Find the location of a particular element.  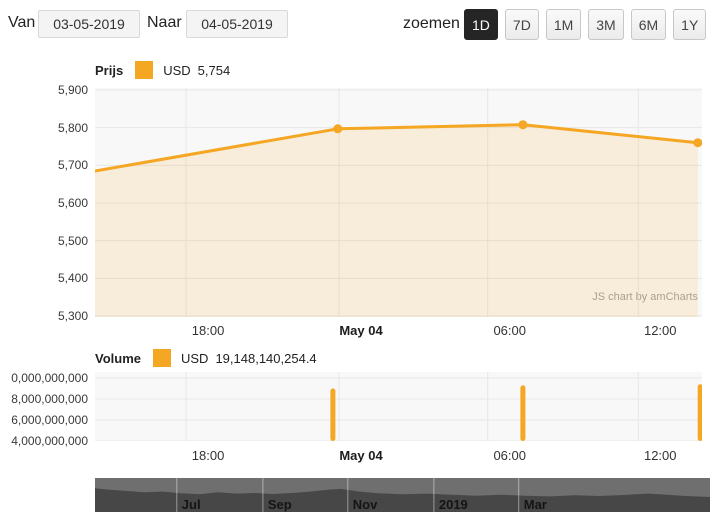

volume-legend-title: Volume is located at coordinates (118, 358).